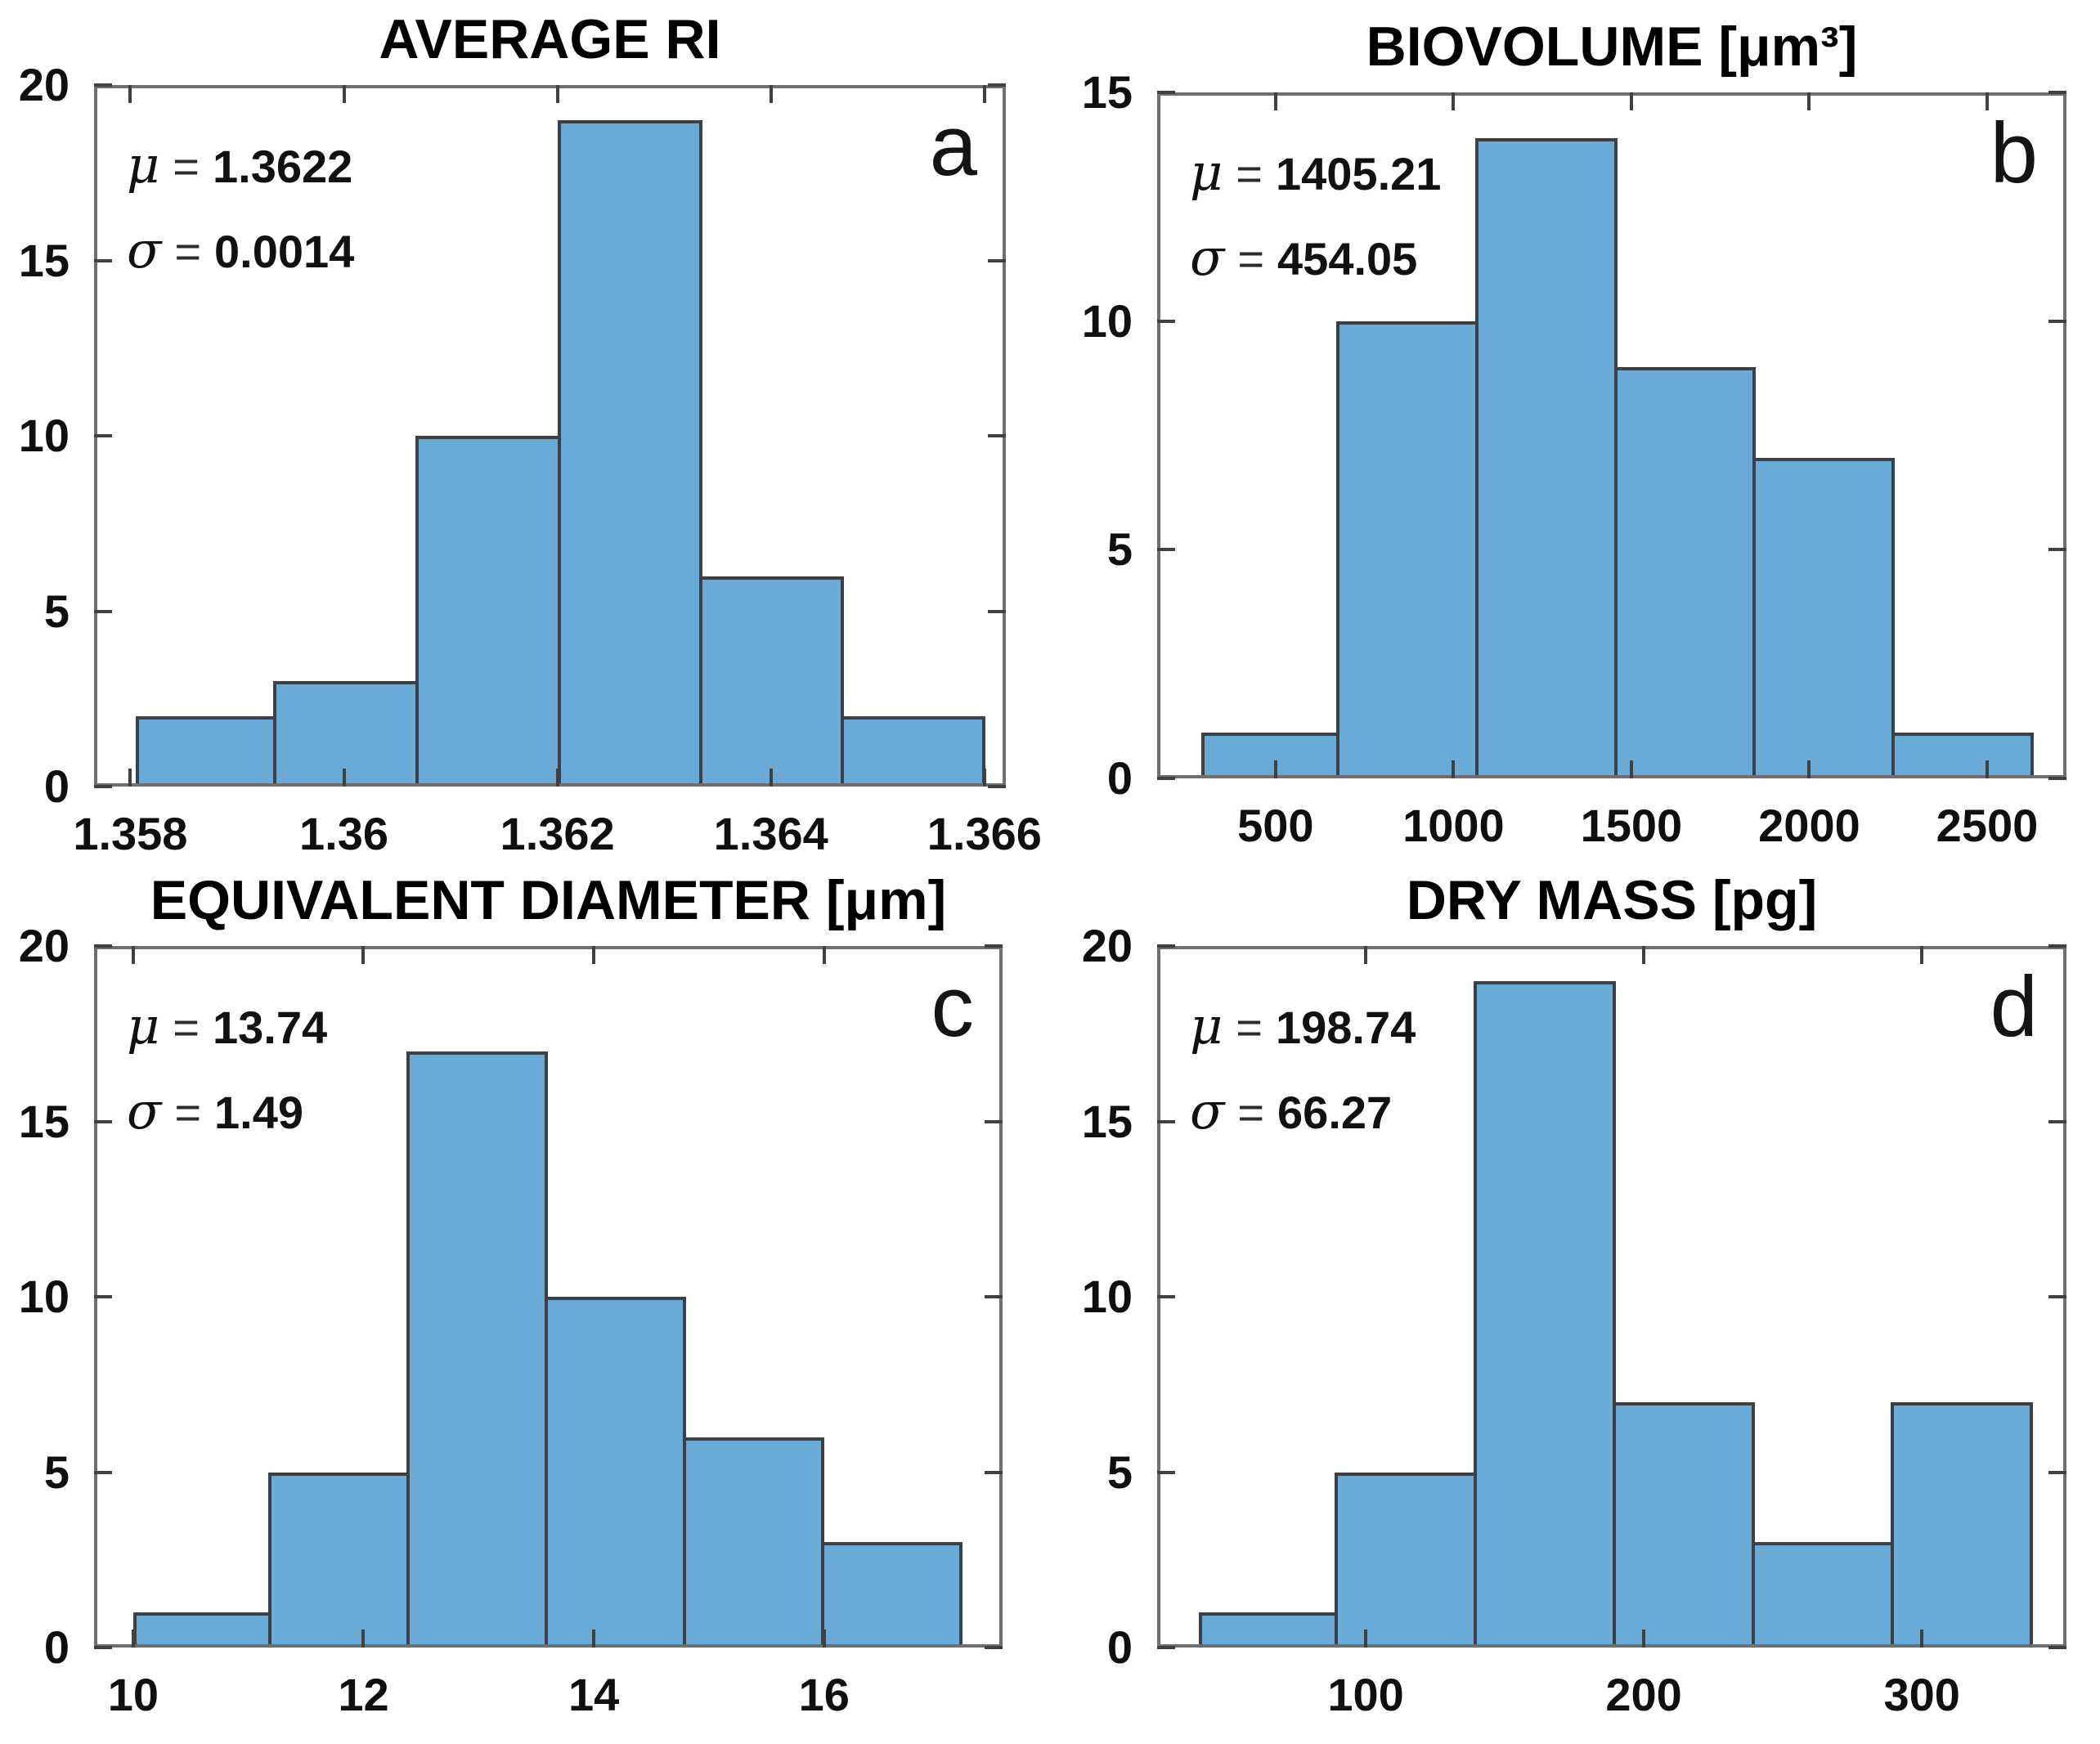  I want to click on x-tick-label: 300, so click(1921, 1694).